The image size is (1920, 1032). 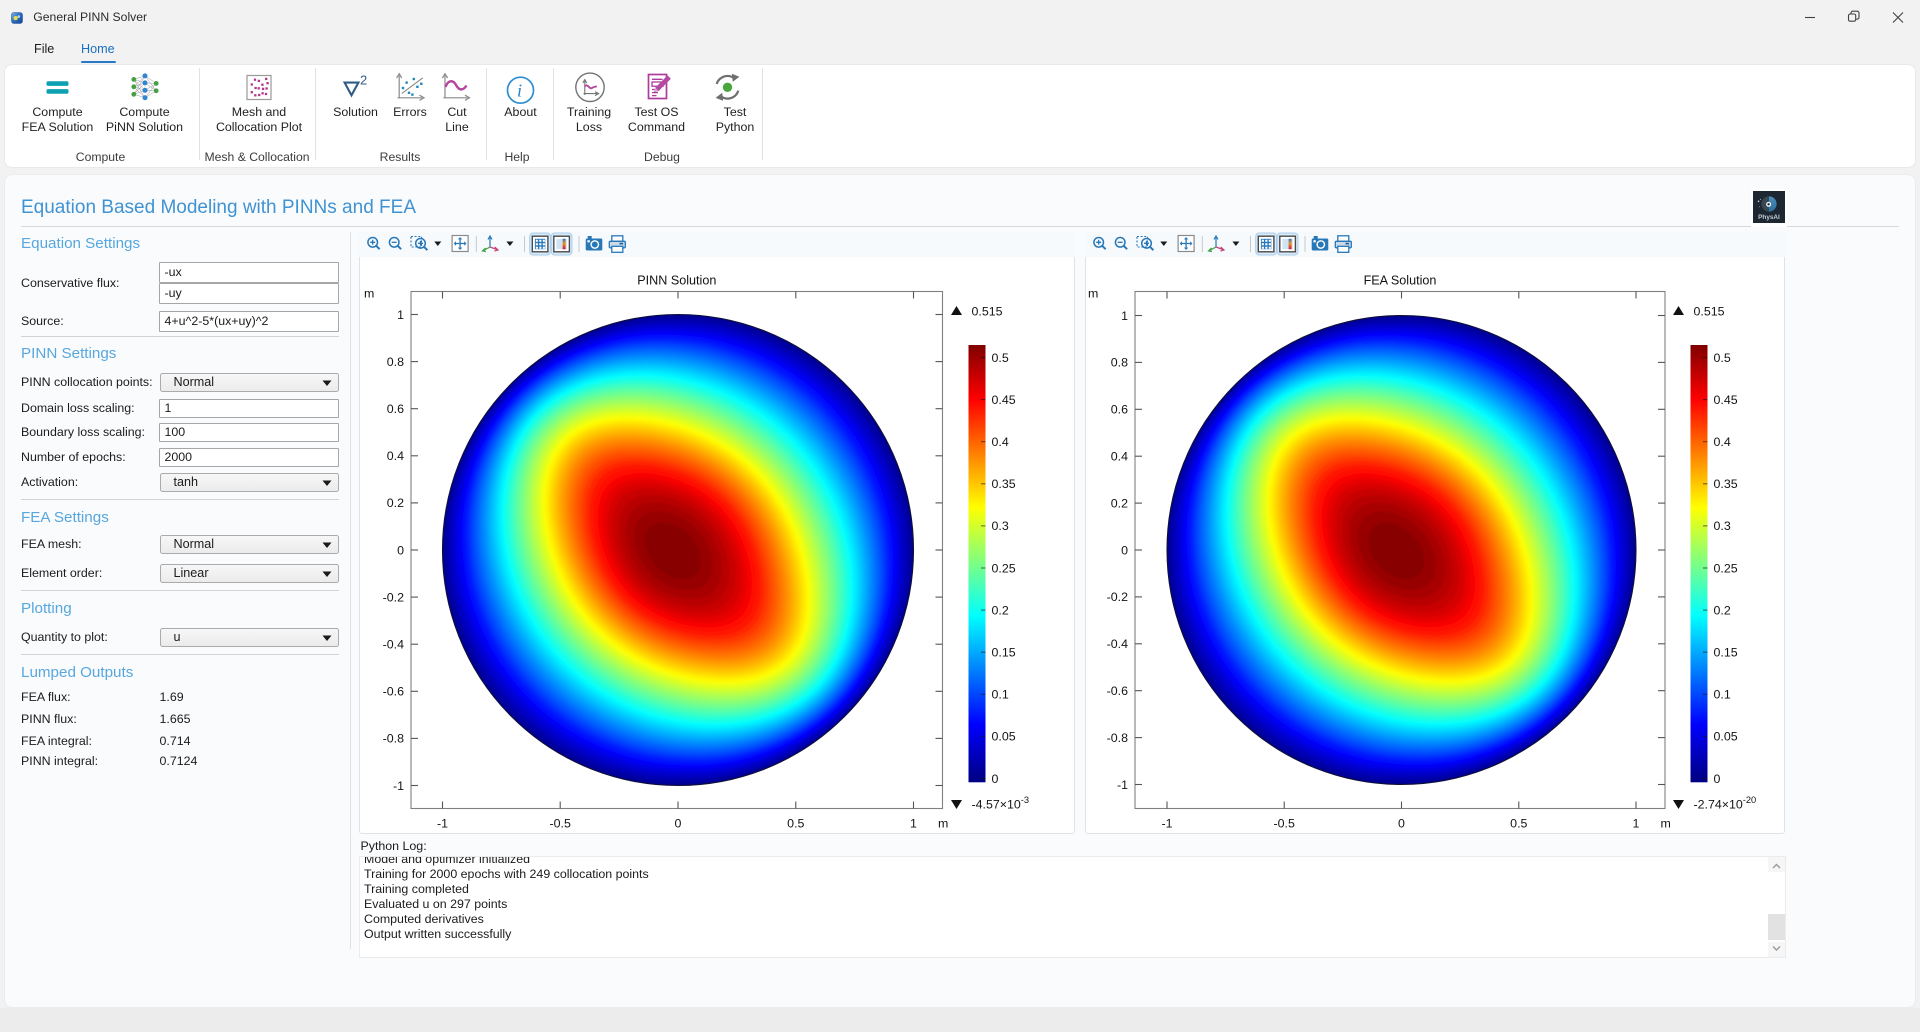 What do you see at coordinates (1001, 803) in the screenshot?
I see `svg-text: -4.57×10⁻³` at bounding box center [1001, 803].